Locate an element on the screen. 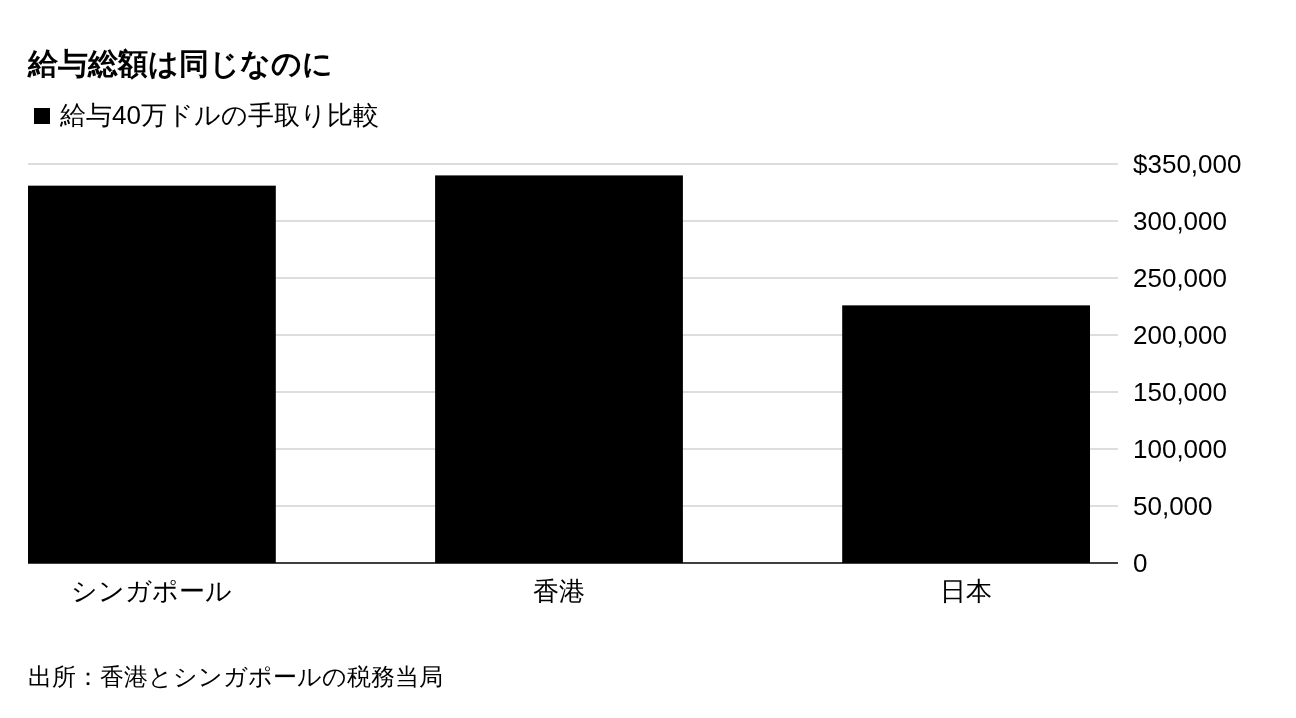  y-tick-label: 0 is located at coordinates (1140, 563).